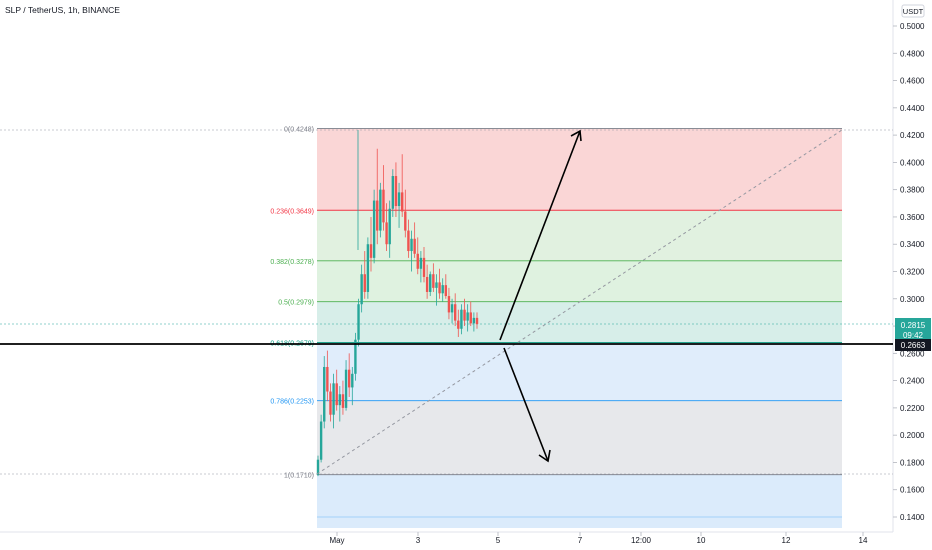 Image resolution: width=932 pixels, height=550 pixels. Describe the element at coordinates (912, 272) in the screenshot. I see `price-tick-label: 0.3200` at that location.